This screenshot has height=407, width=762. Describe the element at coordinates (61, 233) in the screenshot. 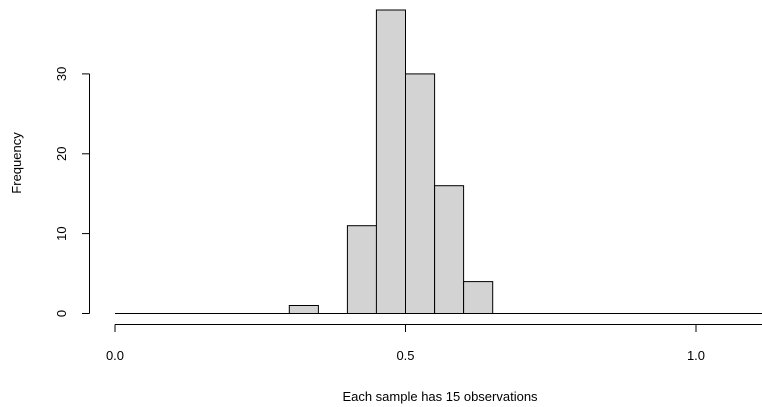

I see `y-tick-label: 10` at that location.